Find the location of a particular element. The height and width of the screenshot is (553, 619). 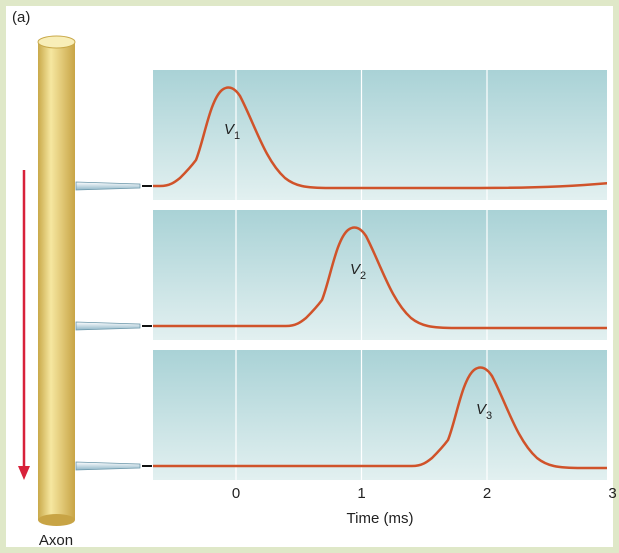

axon-bottom is located at coordinates (56, 520).